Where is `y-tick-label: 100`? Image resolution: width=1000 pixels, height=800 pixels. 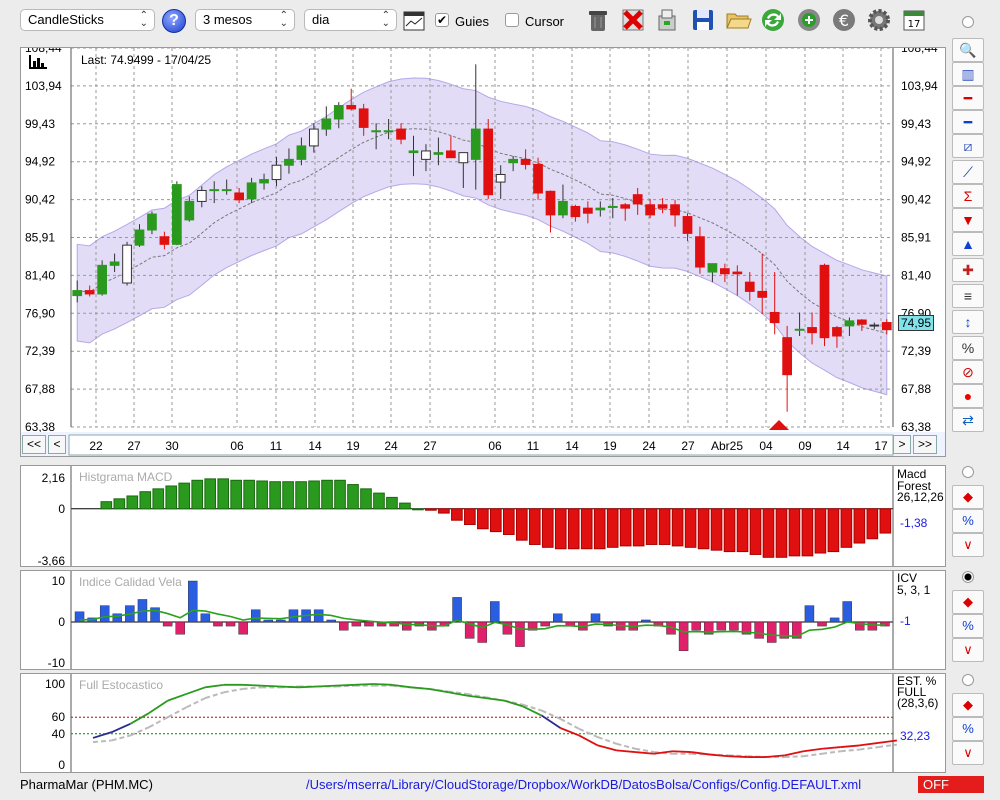 y-tick-label: 100 is located at coordinates (55, 684).